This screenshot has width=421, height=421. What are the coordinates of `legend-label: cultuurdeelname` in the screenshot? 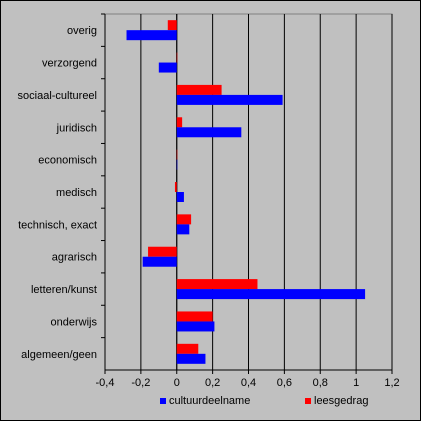 It's located at (209, 401).